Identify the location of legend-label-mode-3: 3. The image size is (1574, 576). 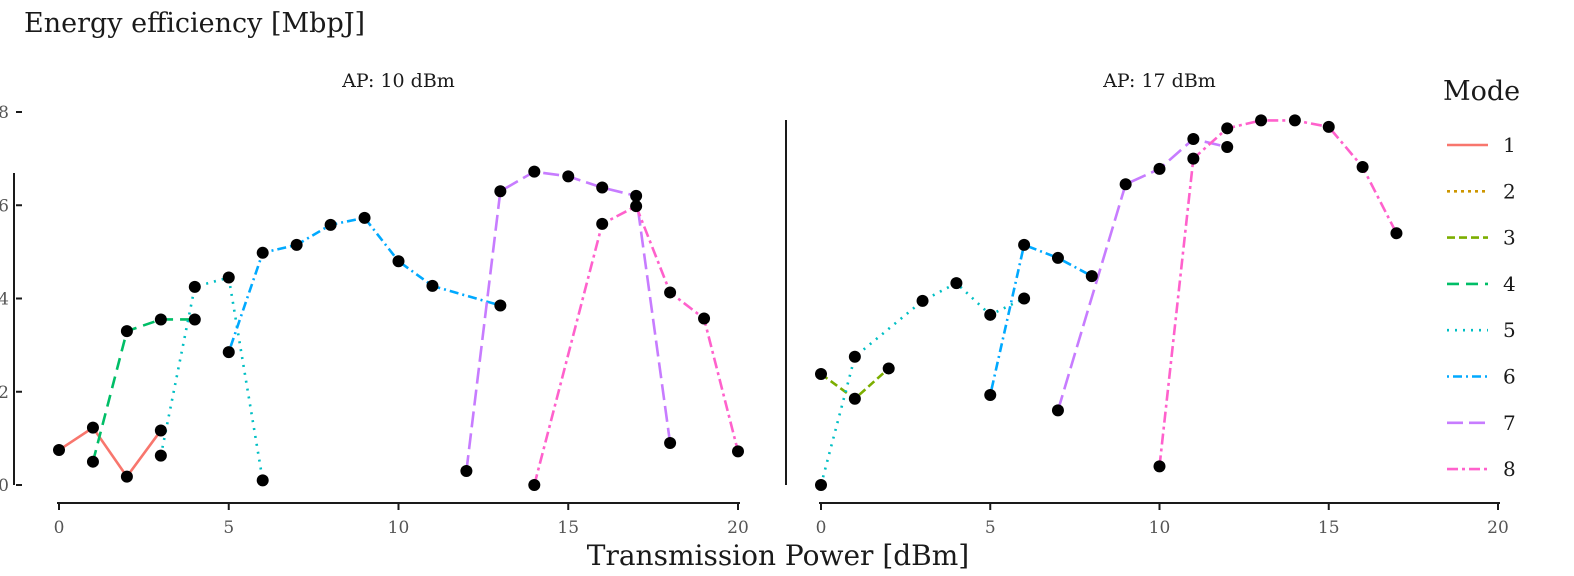
(1509, 238).